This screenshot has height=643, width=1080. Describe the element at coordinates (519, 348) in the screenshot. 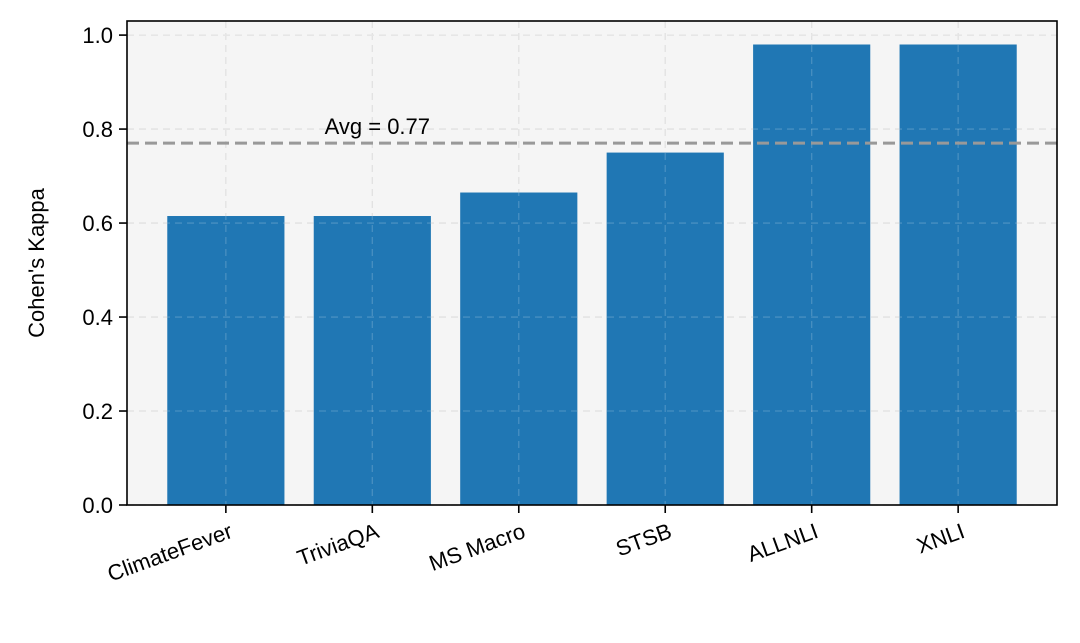

I see `bar-ms-macro` at that location.